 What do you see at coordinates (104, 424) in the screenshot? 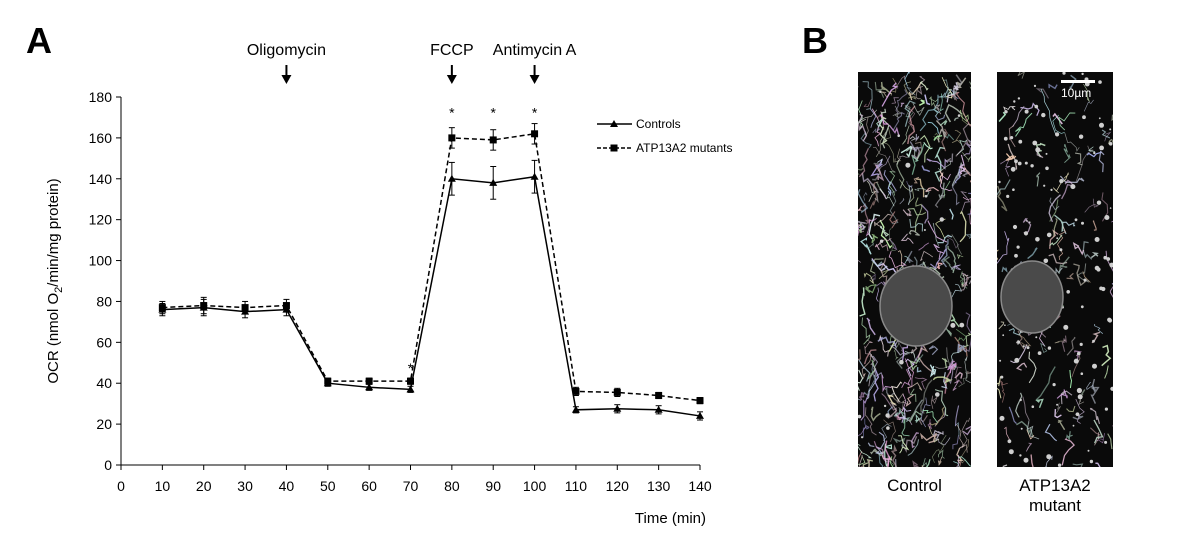
I see `y-tick-label: 20` at bounding box center [104, 424].